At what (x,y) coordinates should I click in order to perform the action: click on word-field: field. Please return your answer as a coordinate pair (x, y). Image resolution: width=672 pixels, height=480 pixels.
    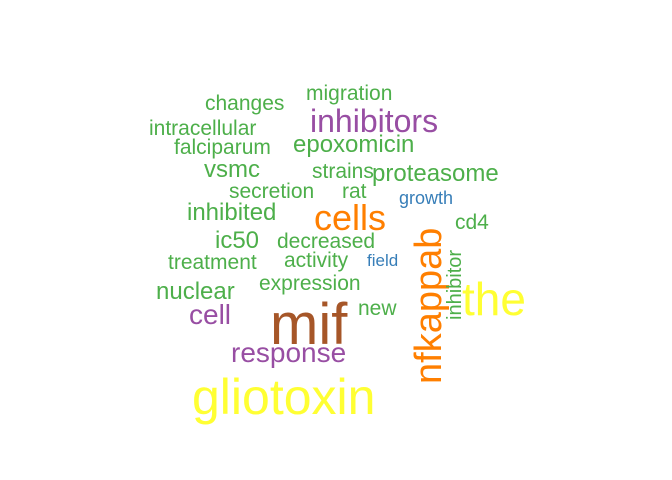
    Looking at the image, I should click on (383, 260).